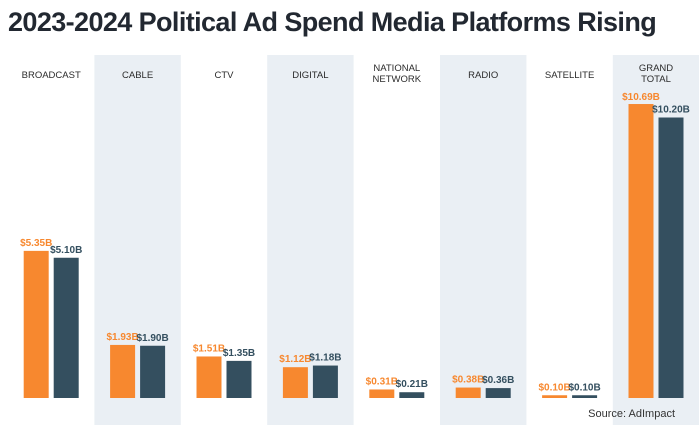 The image size is (699, 430). Describe the element at coordinates (412, 384) in the screenshot. I see `value-label-navy-4: $0.21B` at that location.